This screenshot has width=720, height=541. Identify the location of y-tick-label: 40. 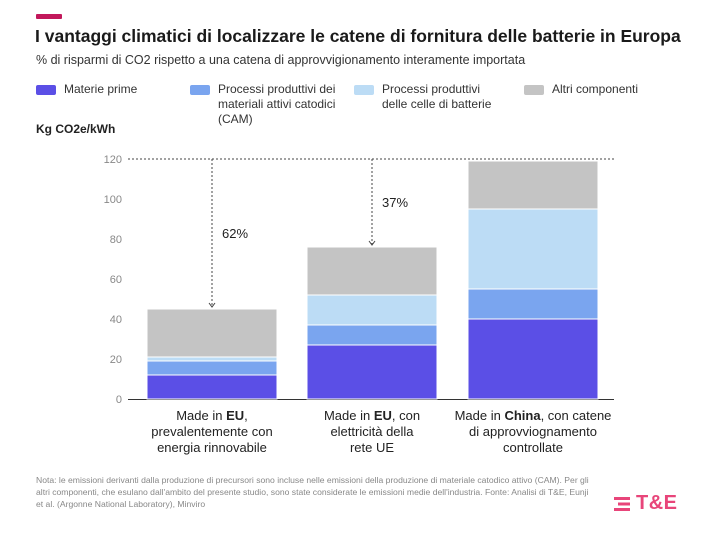
(116, 320).